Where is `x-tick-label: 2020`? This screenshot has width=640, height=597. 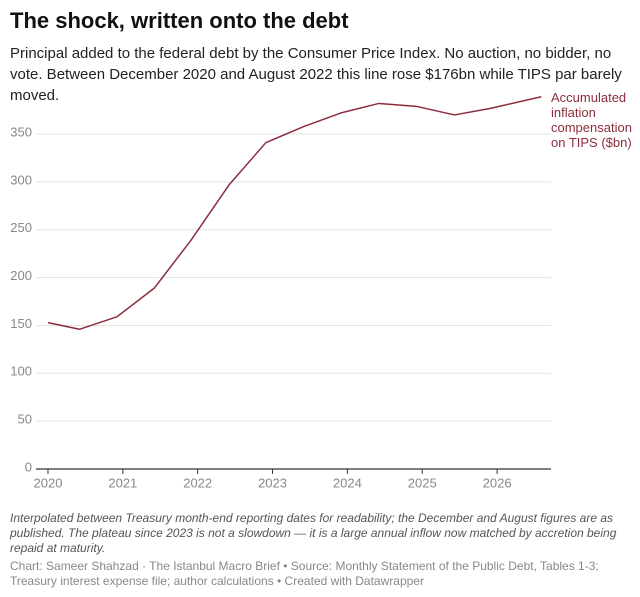 x-tick-label: 2020 is located at coordinates (48, 482).